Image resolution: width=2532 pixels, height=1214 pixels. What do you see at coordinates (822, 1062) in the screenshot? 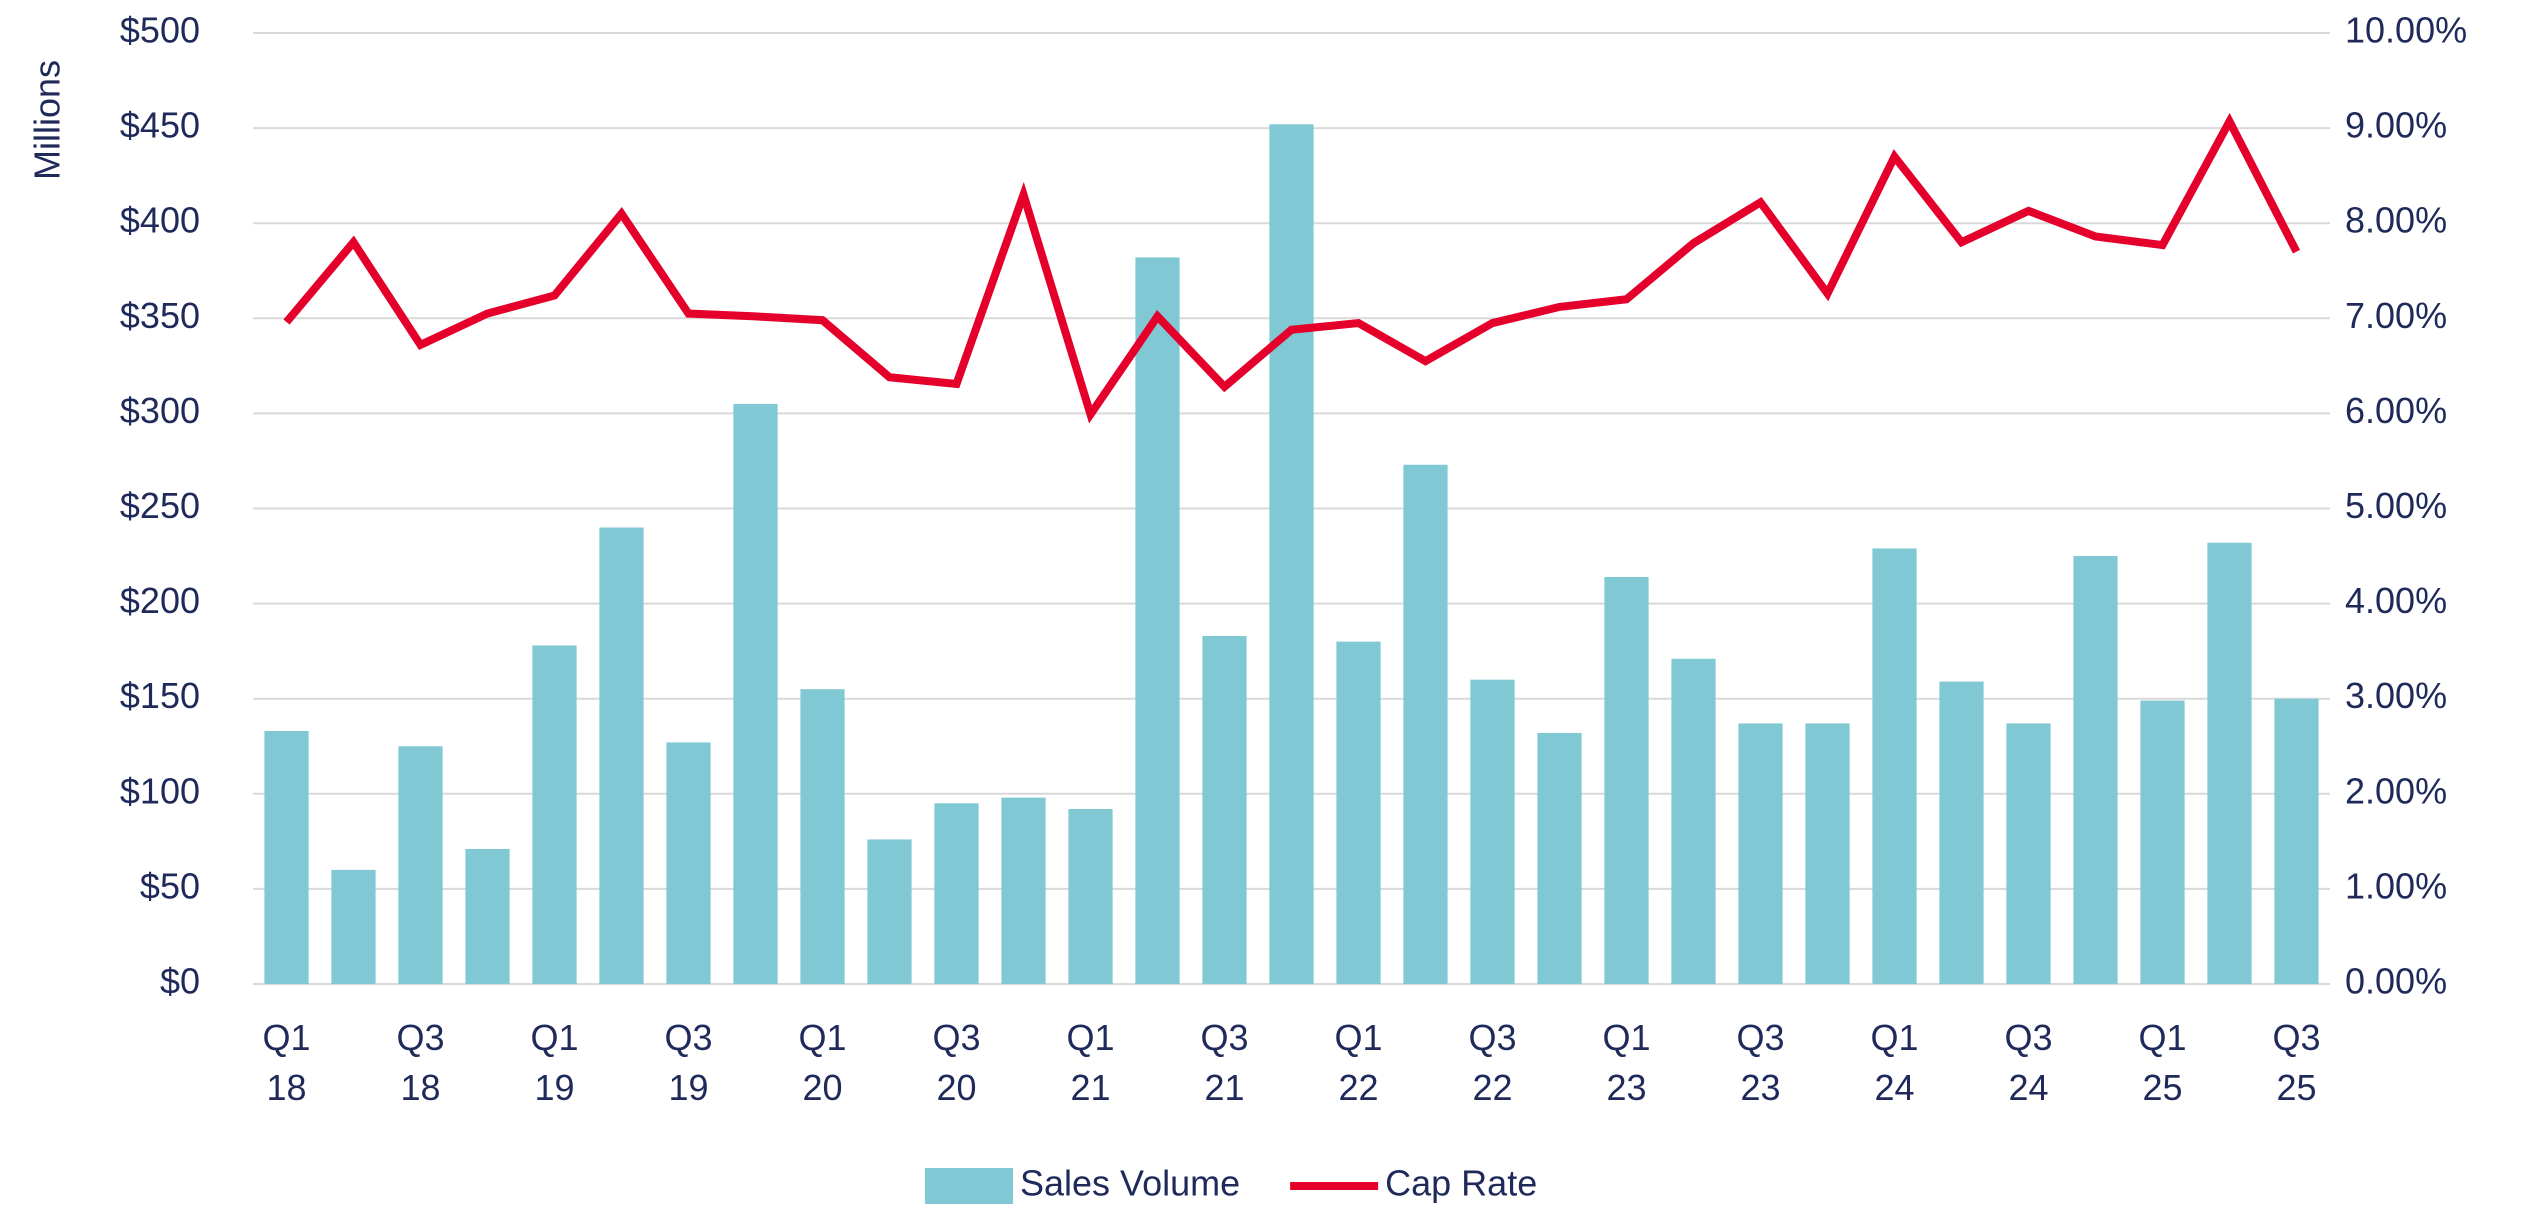
I see `x-tick-label: Q1 20` at bounding box center [822, 1062].